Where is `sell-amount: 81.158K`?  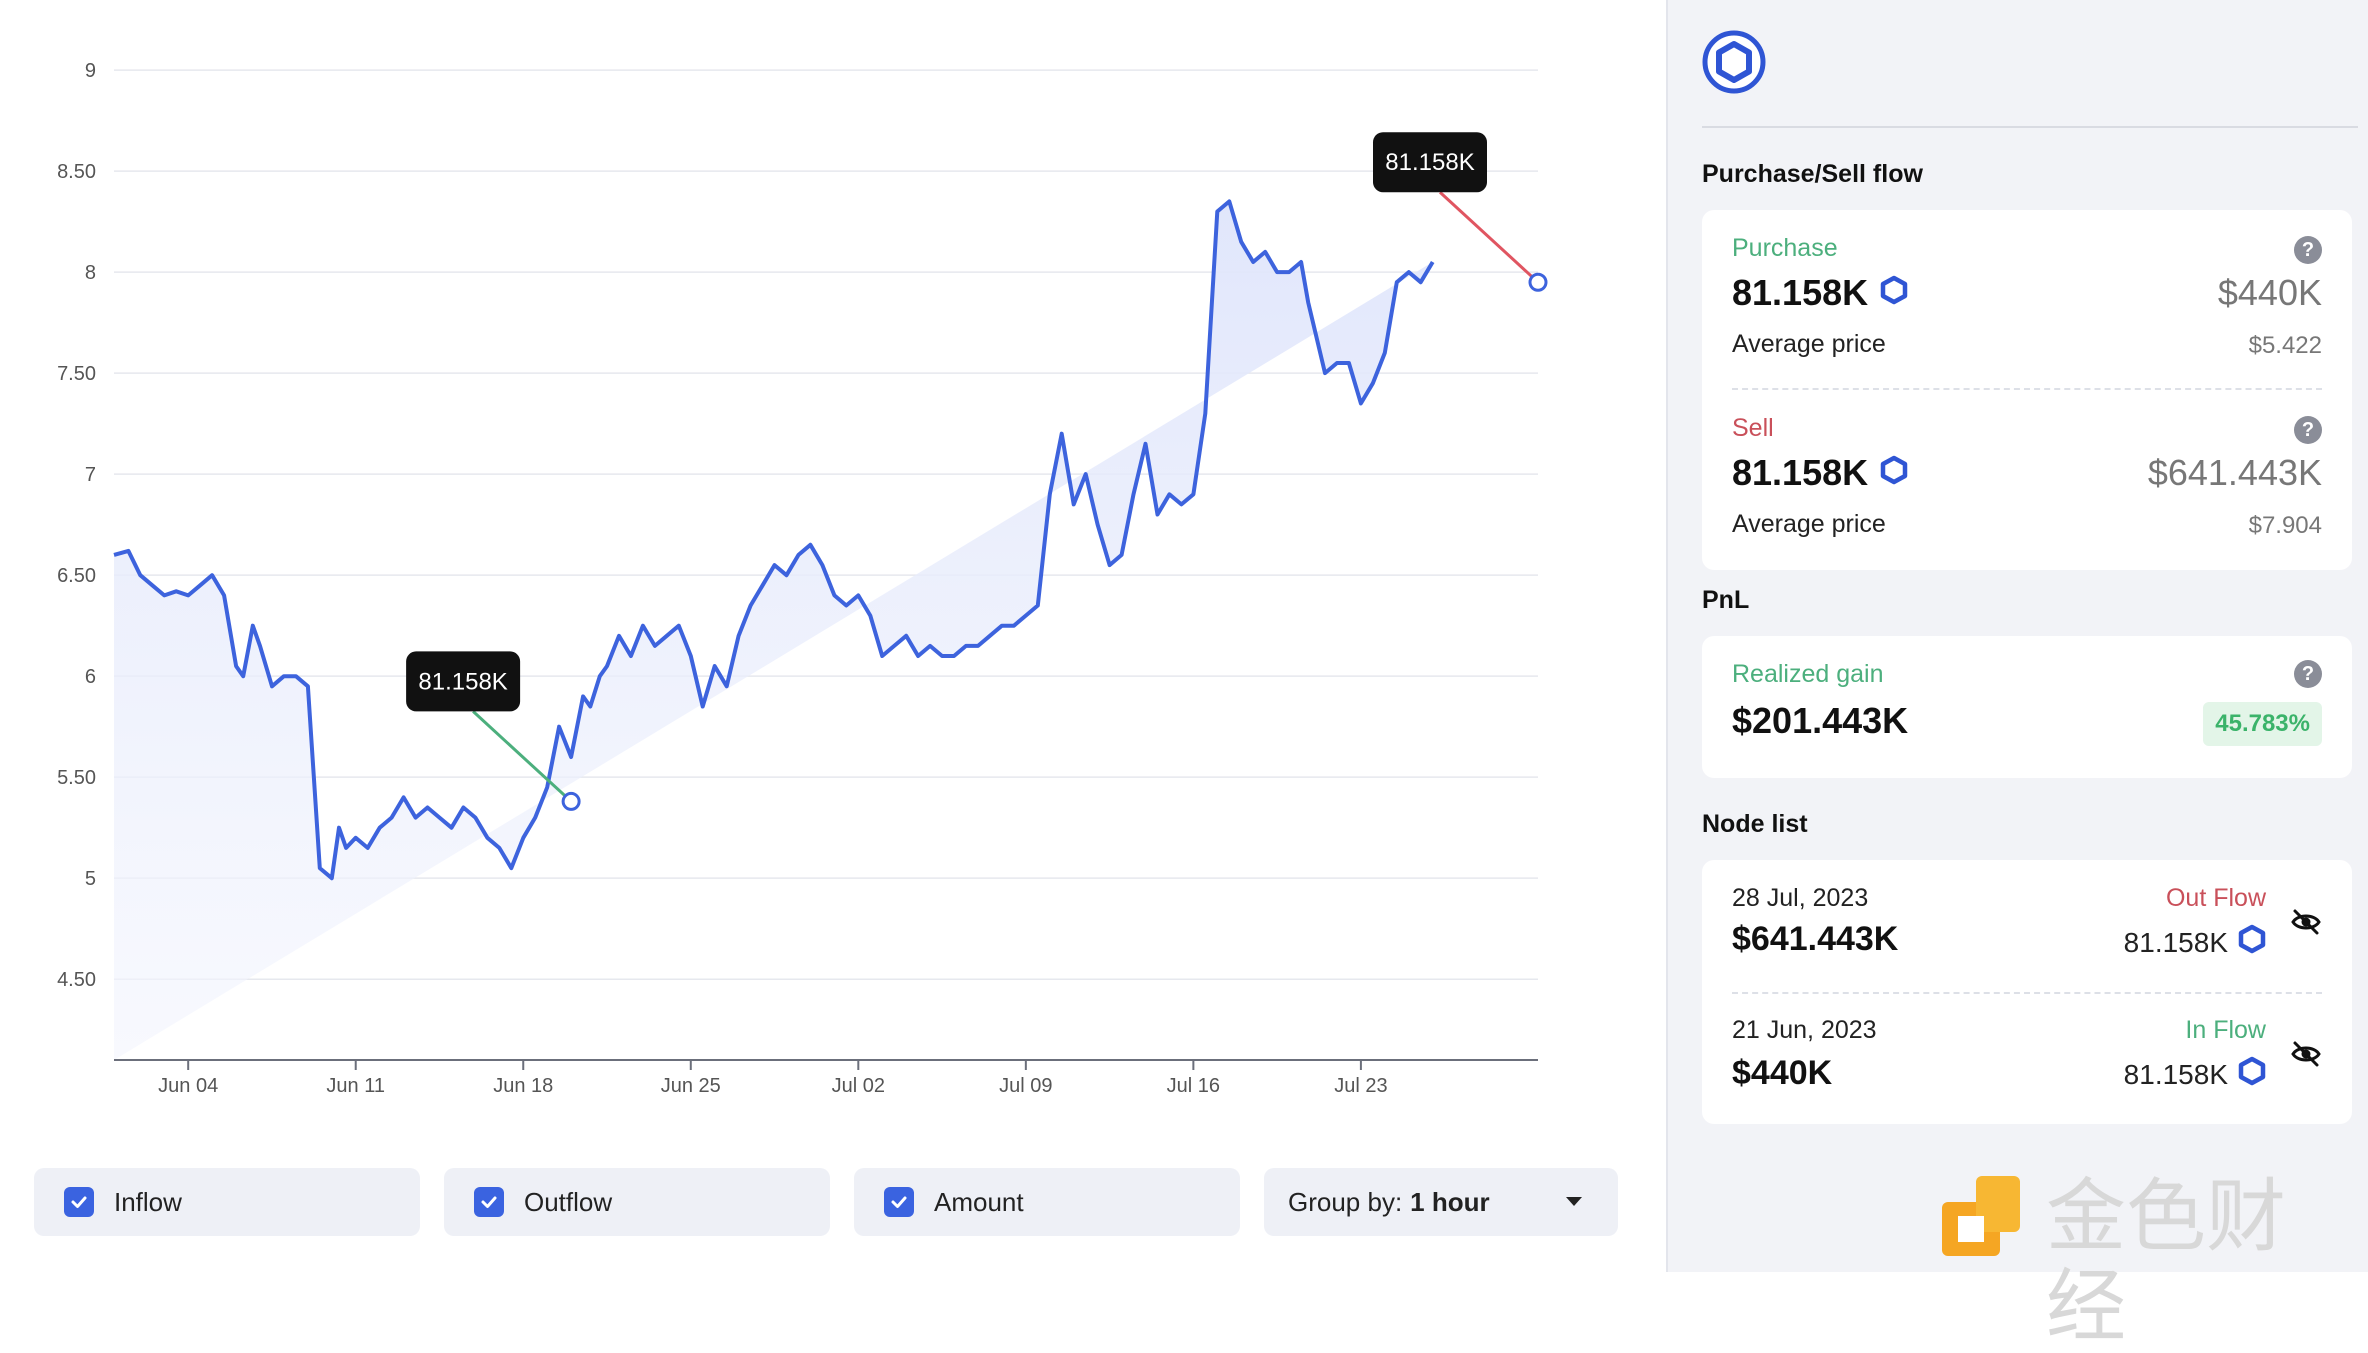 sell-amount: 81.158K is located at coordinates (1800, 473).